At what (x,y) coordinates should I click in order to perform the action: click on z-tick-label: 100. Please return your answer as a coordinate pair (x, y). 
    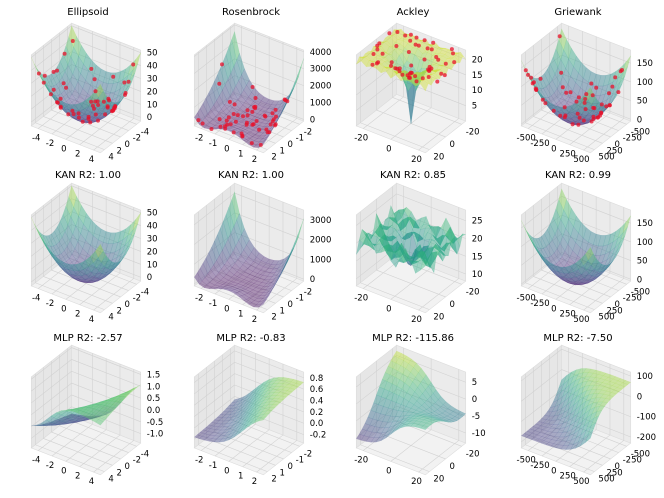
    Looking at the image, I should click on (645, 83).